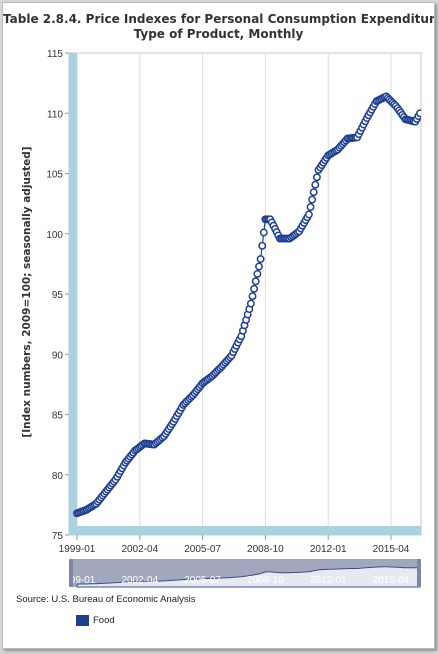 Image resolution: width=439 pixels, height=654 pixels. I want to click on x-tick-label: 2015-04, so click(391, 549).